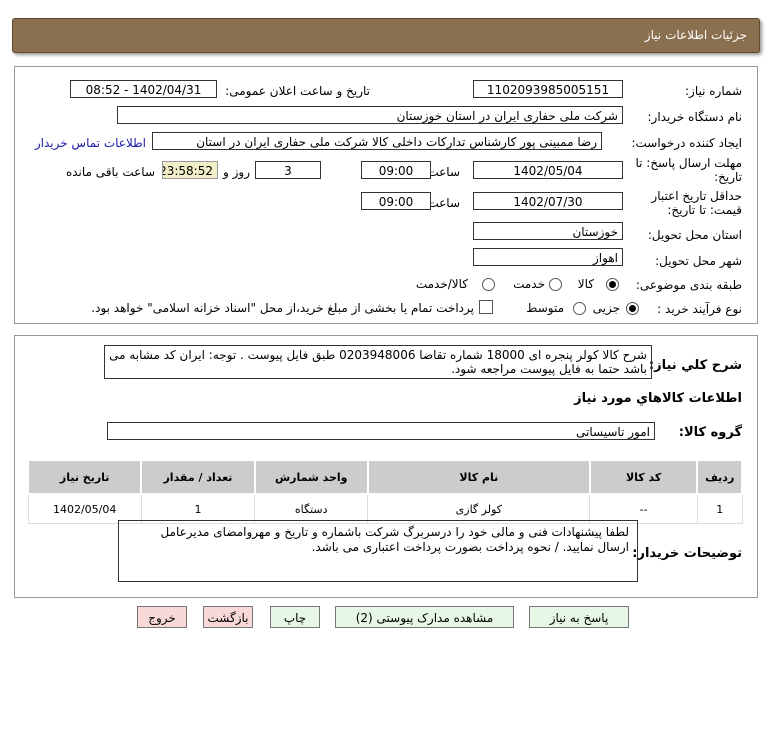  What do you see at coordinates (548, 231) in the screenshot?
I see `province-field: خوزستان` at bounding box center [548, 231].